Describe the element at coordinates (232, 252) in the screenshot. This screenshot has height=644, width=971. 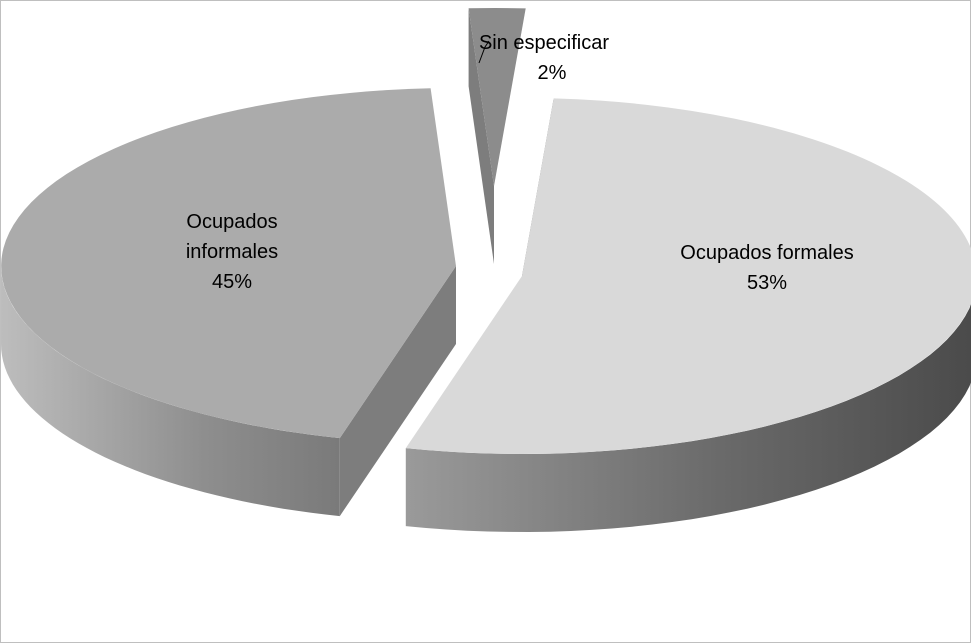
I see `slice-label: informales` at that location.